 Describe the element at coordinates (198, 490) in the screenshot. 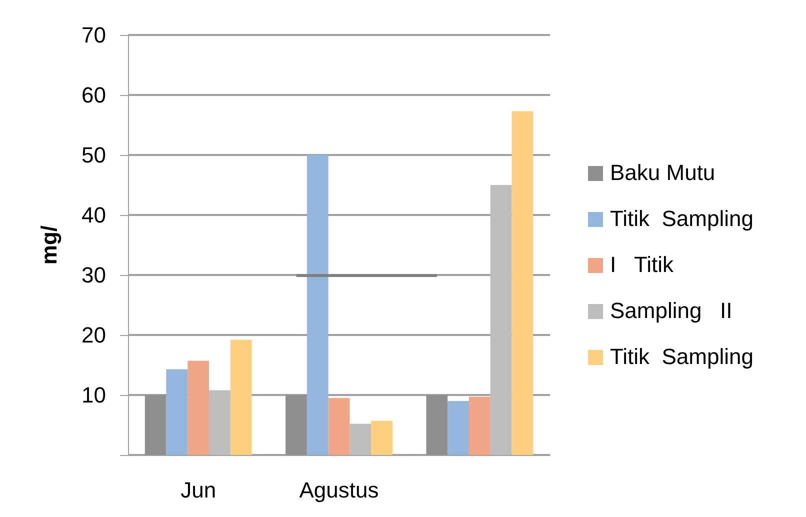

I see `x-tick-label: Jun` at that location.